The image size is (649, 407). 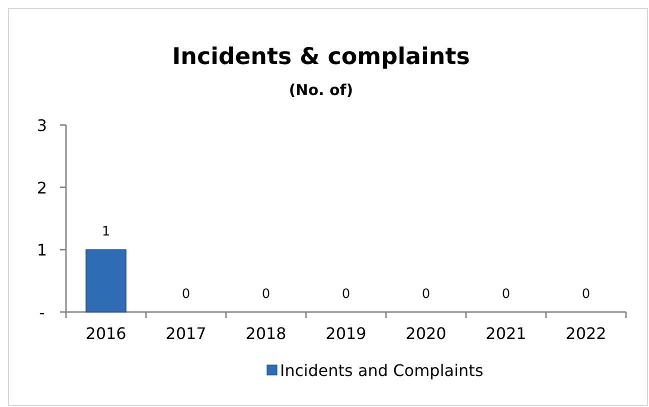 I want to click on legend-label: Incidents and Complaints, so click(x=382, y=370).